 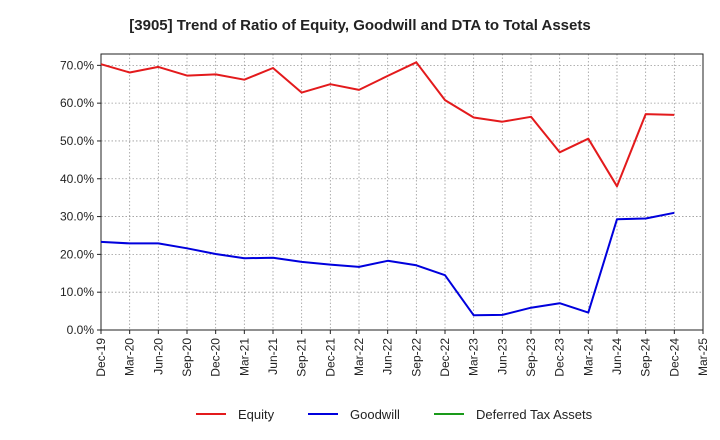 I want to click on x-tick-label: Dec-21, so click(x=330, y=357).